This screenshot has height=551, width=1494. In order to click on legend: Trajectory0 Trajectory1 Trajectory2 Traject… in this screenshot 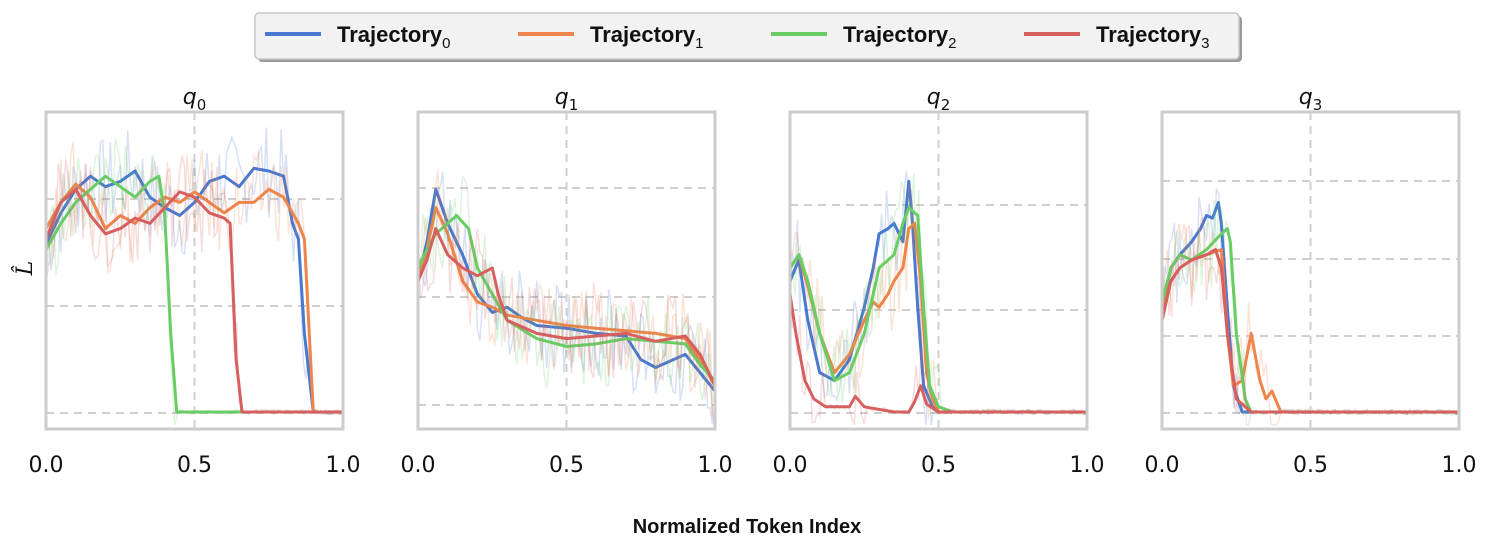, I will do `click(748, 37)`.